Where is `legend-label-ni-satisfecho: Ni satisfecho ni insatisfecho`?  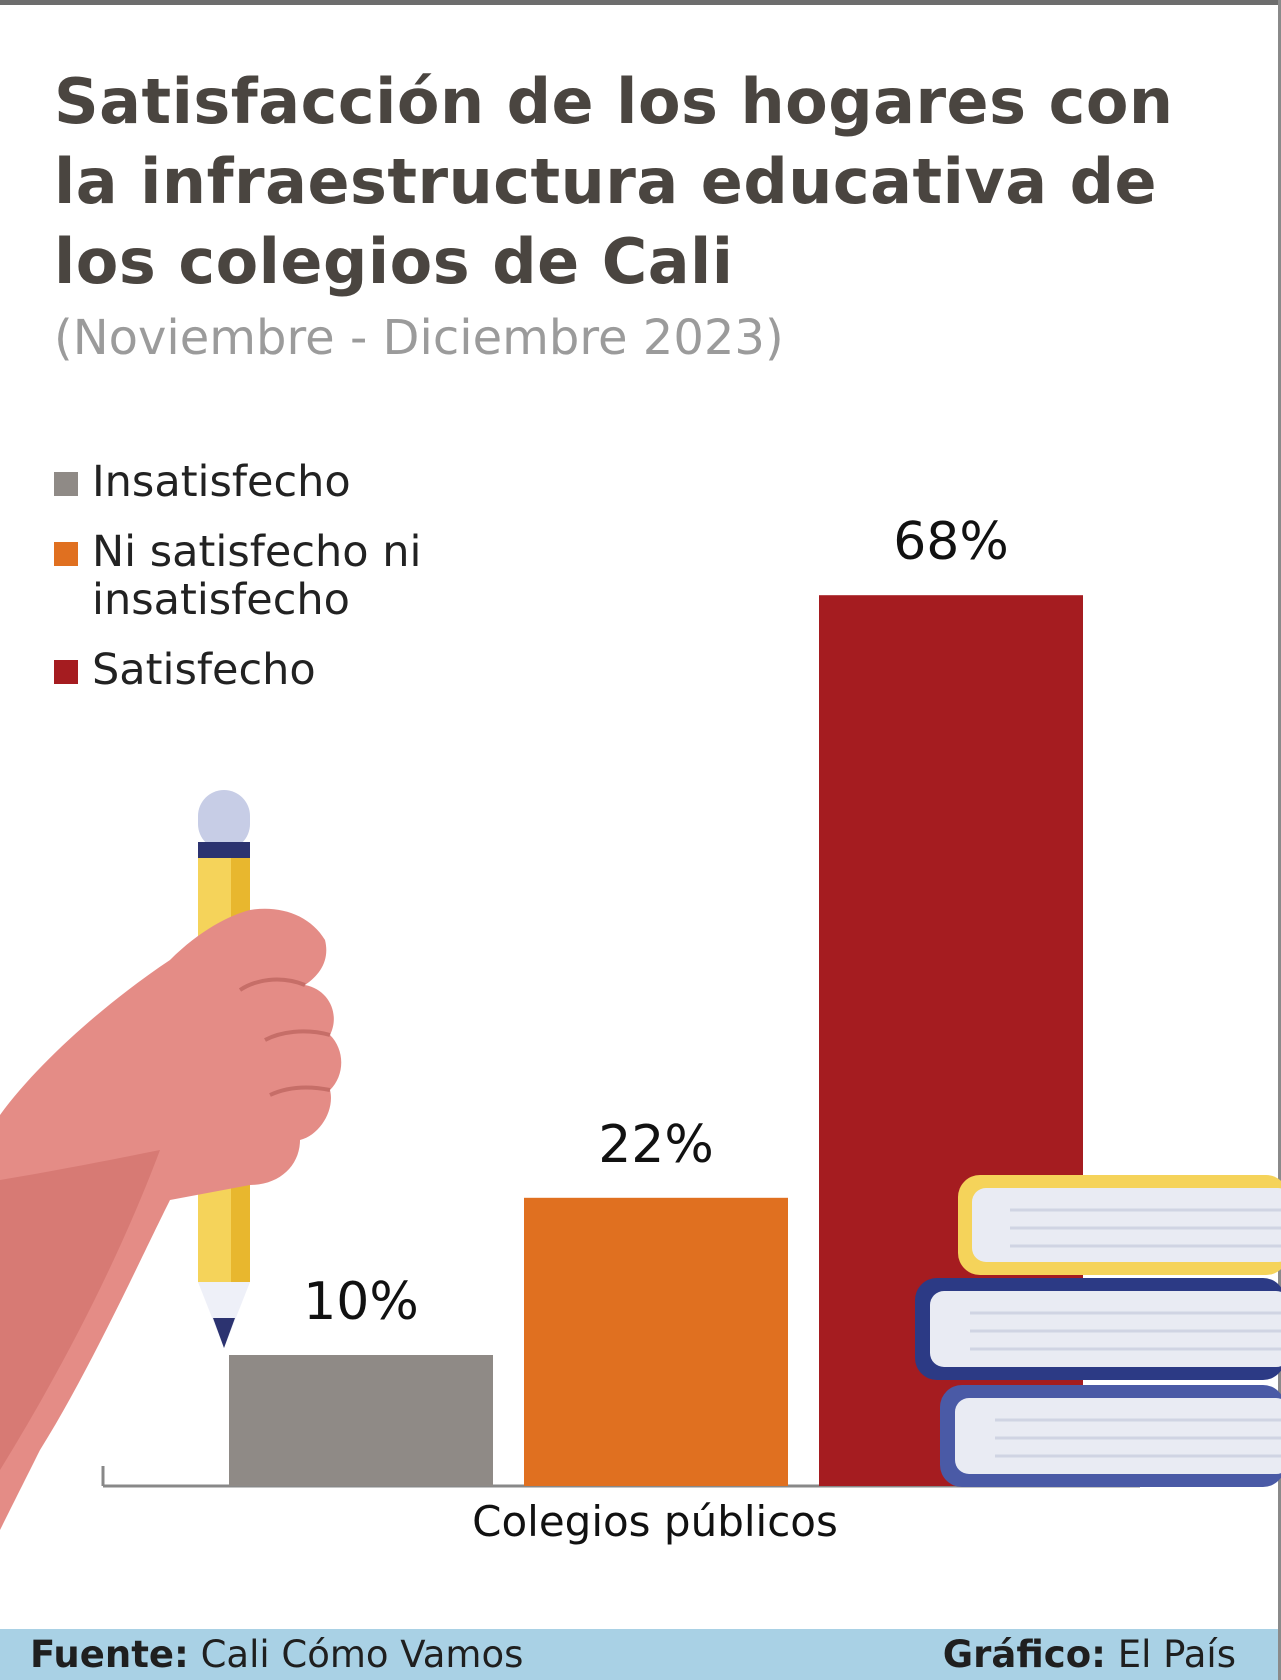
legend-label-ni-satisfecho: Ni satisfecho ni insatisfecho is located at coordinates (257, 576).